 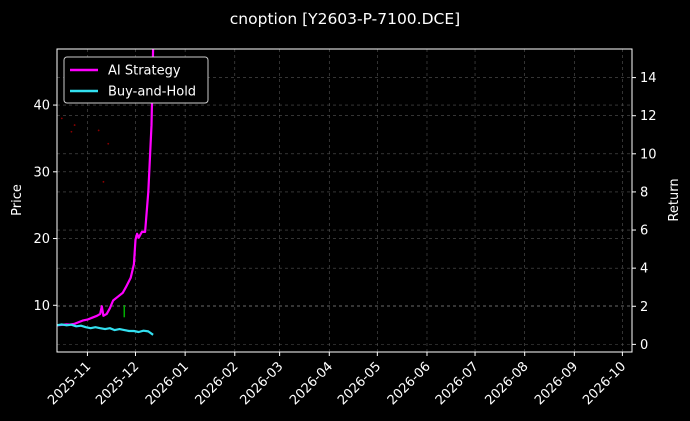 I want to click on series-line-buy-and-hold, so click(x=105, y=329).